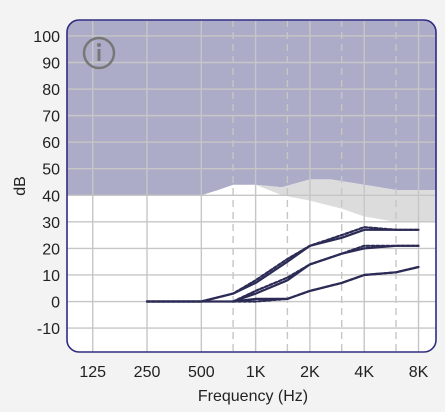  I want to click on info-icon, so click(99, 53).